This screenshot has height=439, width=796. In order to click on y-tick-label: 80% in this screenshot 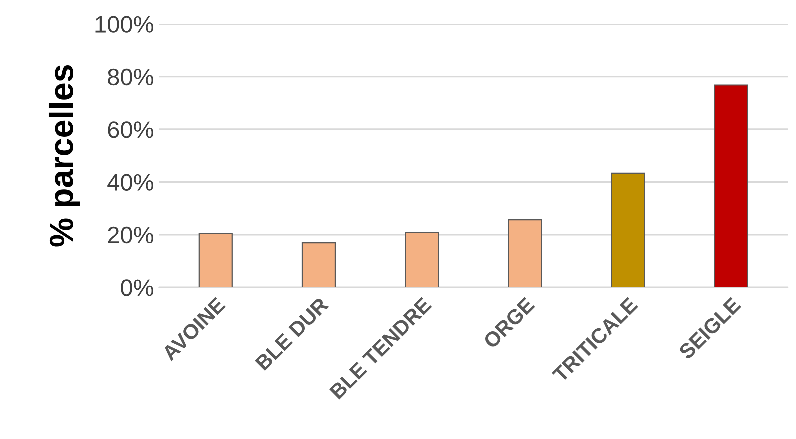, I will do `click(131, 77)`.